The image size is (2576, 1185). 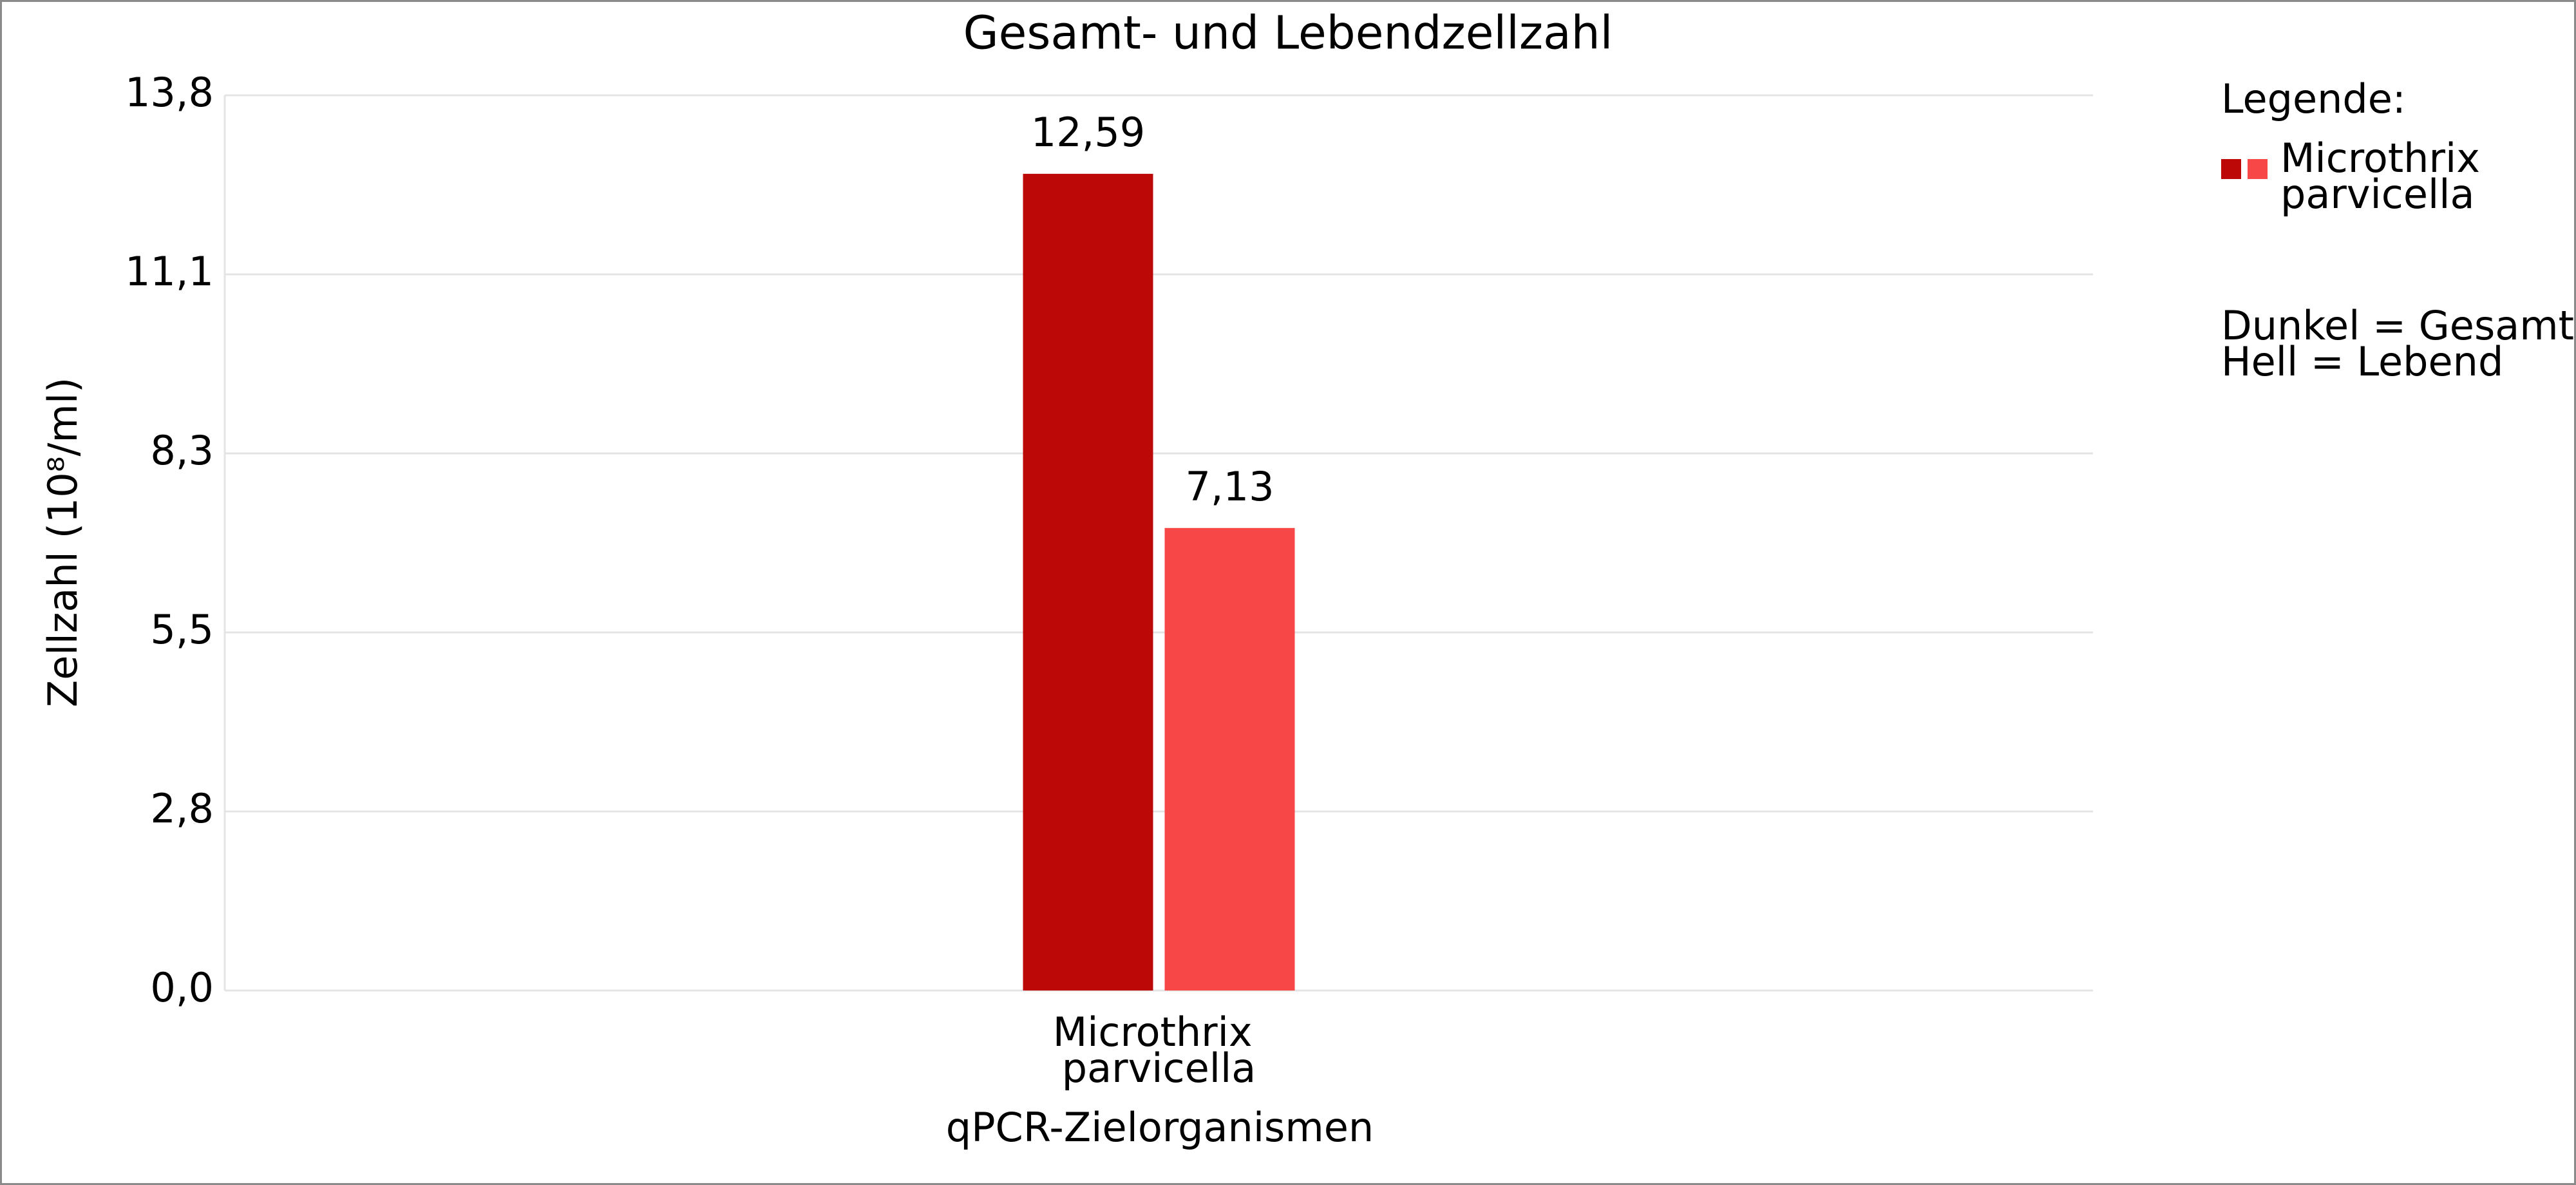 What do you see at coordinates (2386, 176) in the screenshot?
I see `legend-label: Microthrix parvicella` at bounding box center [2386, 176].